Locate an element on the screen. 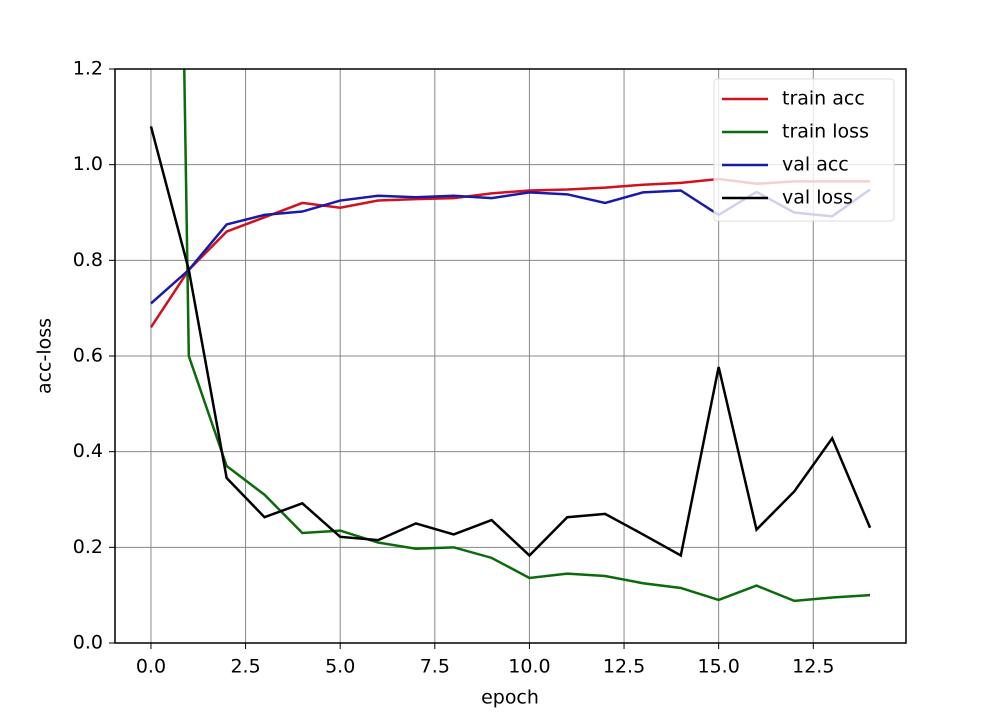  y-tick-label: 0.4 is located at coordinates (88, 451).